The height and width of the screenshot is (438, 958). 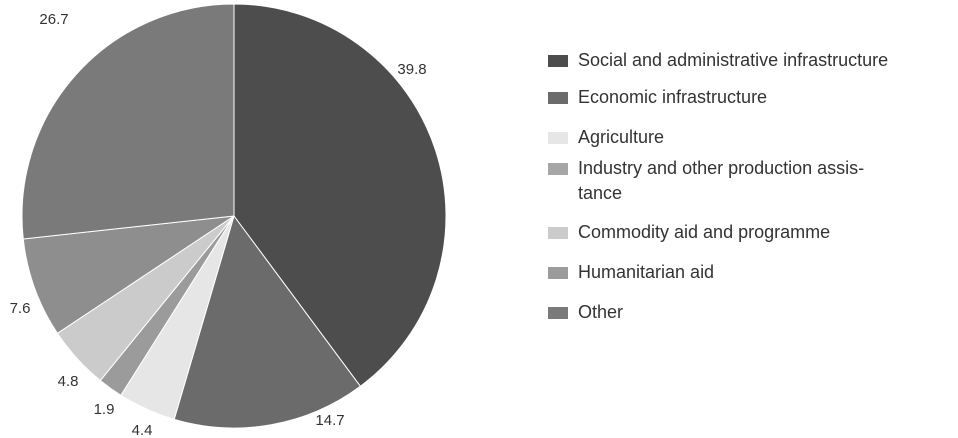 I want to click on slice-value-label: 14.7, so click(x=329, y=420).